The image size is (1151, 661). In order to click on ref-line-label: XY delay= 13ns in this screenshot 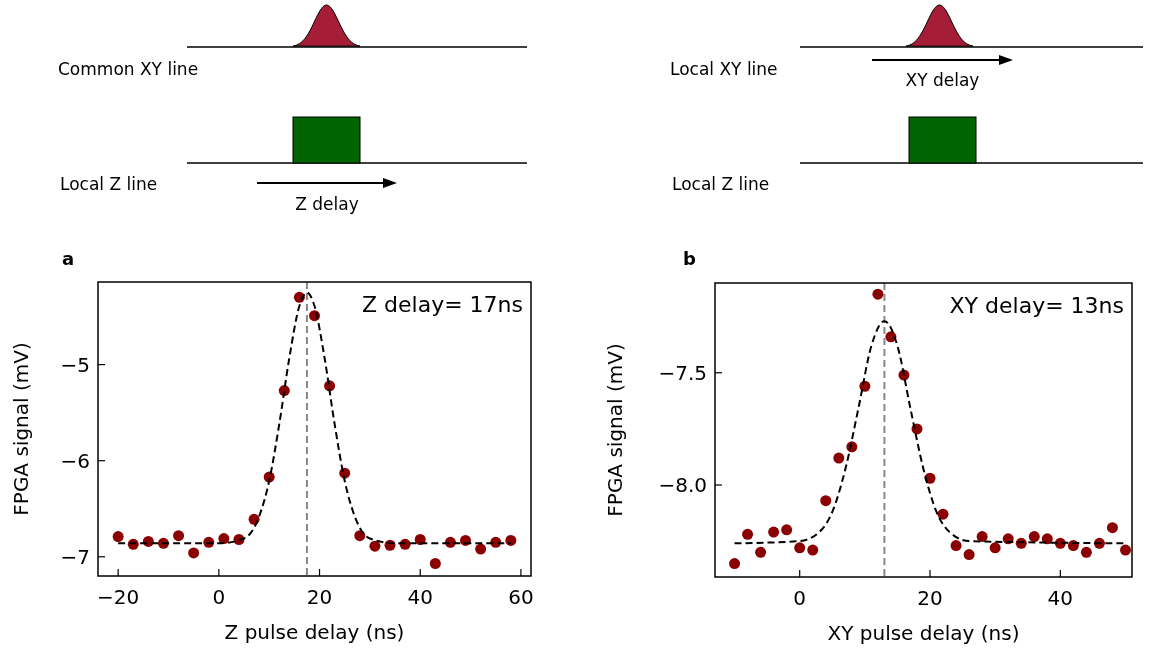, I will do `click(1036, 305)`.